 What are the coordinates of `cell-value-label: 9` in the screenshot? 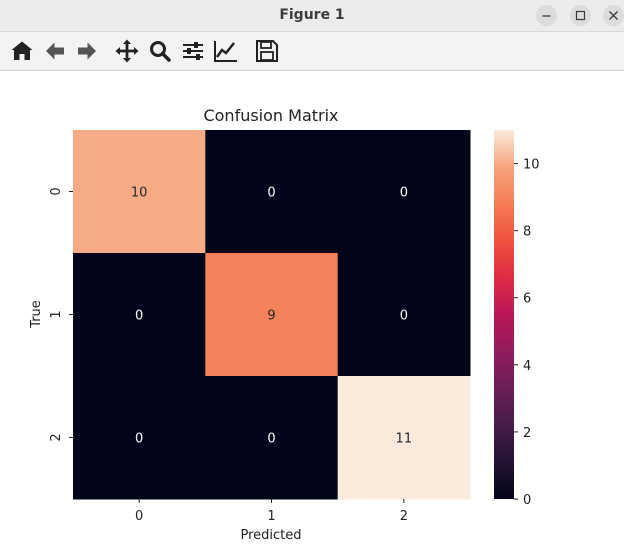 It's located at (271, 316).